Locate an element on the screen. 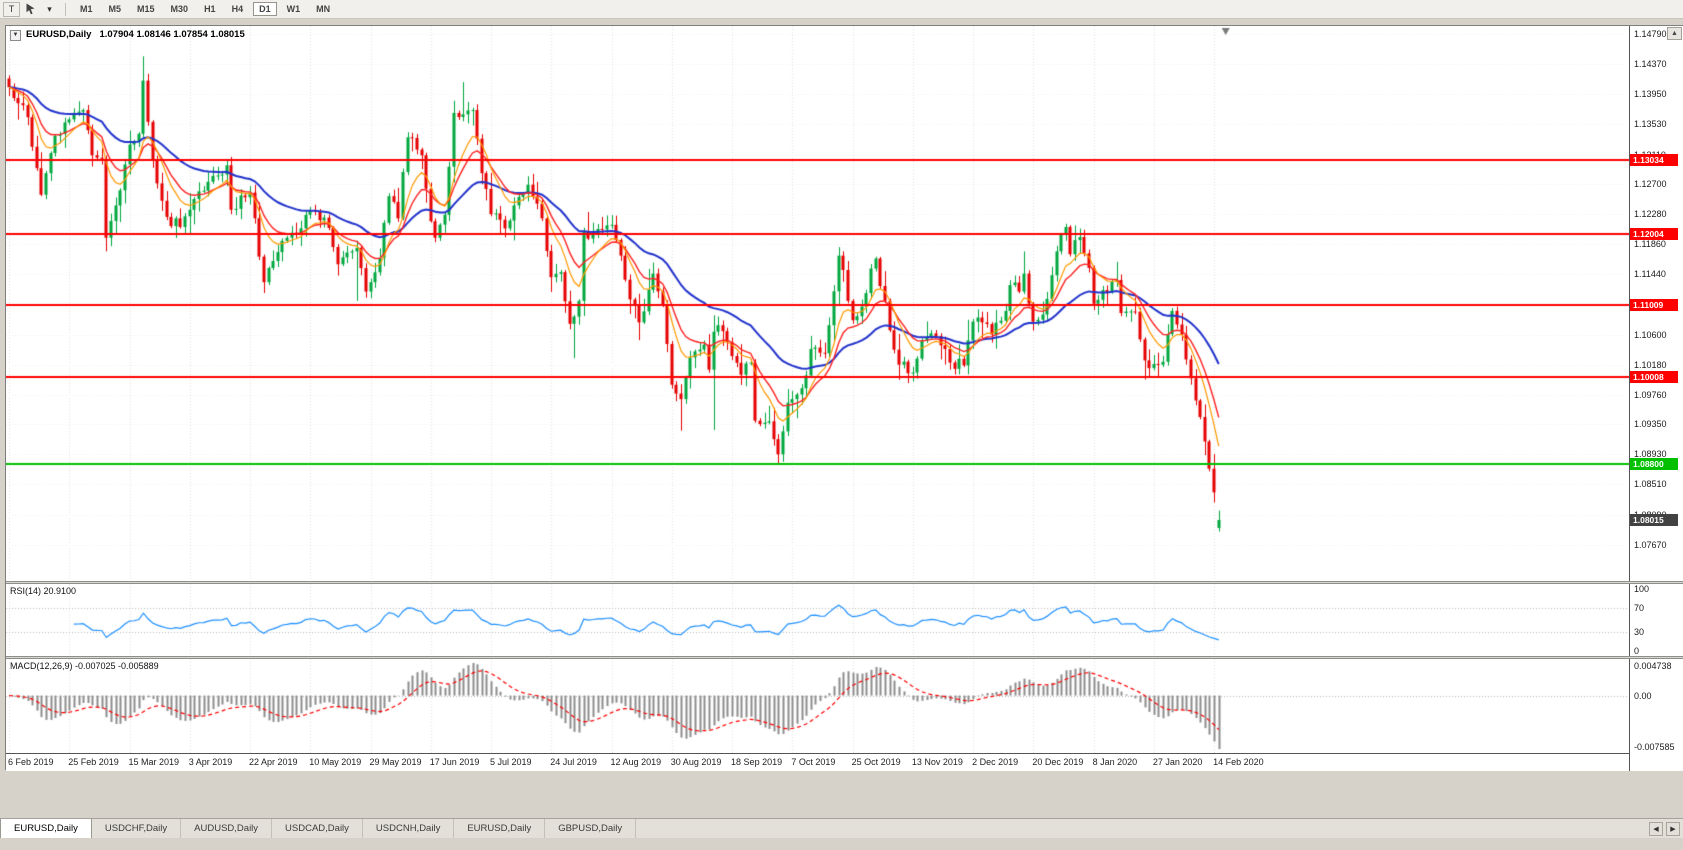 Image resolution: width=1683 pixels, height=850 pixels. scroll-up-button: ▲ is located at coordinates (1674, 33).